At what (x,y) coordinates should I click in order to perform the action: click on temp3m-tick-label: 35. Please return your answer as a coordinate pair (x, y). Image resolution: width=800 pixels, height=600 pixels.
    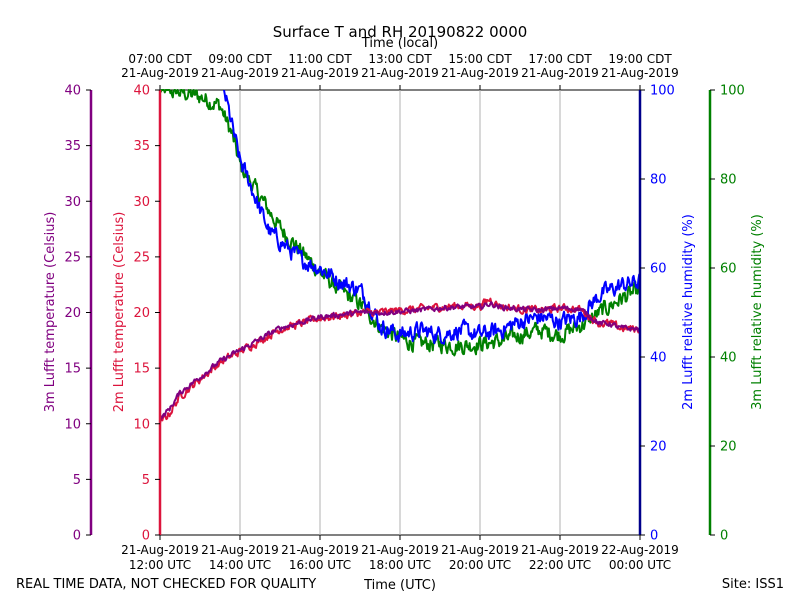
    Looking at the image, I should click on (72, 146).